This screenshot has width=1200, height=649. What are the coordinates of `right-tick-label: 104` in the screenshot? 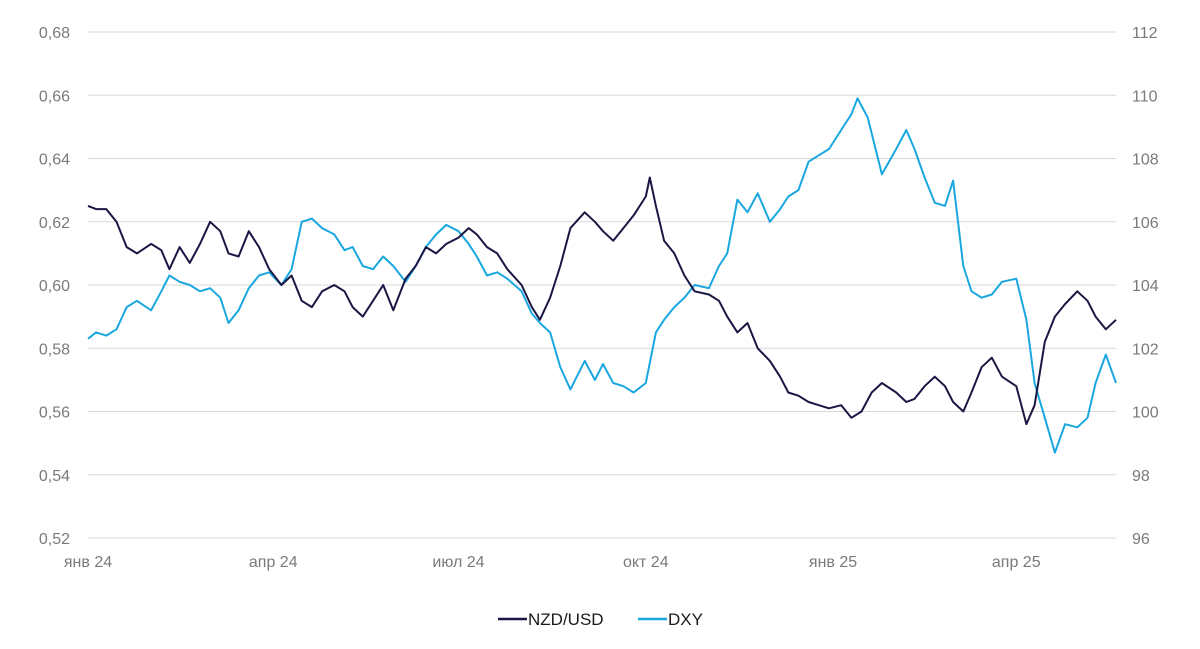 It's located at (1145, 286).